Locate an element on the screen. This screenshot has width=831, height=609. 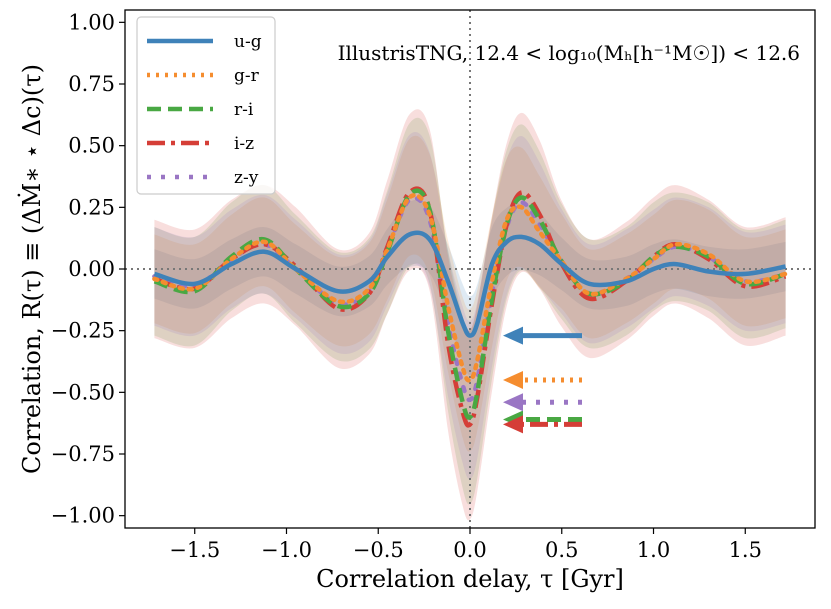
arrow-u-g is located at coordinates (542, 335).